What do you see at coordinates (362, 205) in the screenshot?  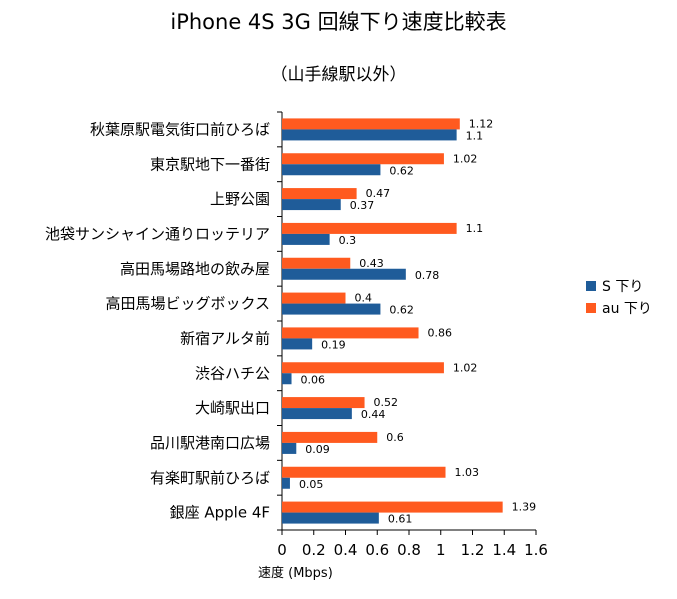 I see `data-label-s: 0.37` at bounding box center [362, 205].